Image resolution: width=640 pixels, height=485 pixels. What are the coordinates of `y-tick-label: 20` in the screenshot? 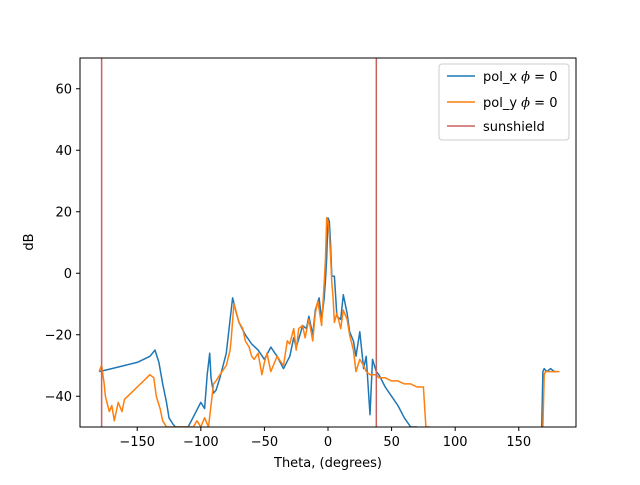 It's located at (63, 212).